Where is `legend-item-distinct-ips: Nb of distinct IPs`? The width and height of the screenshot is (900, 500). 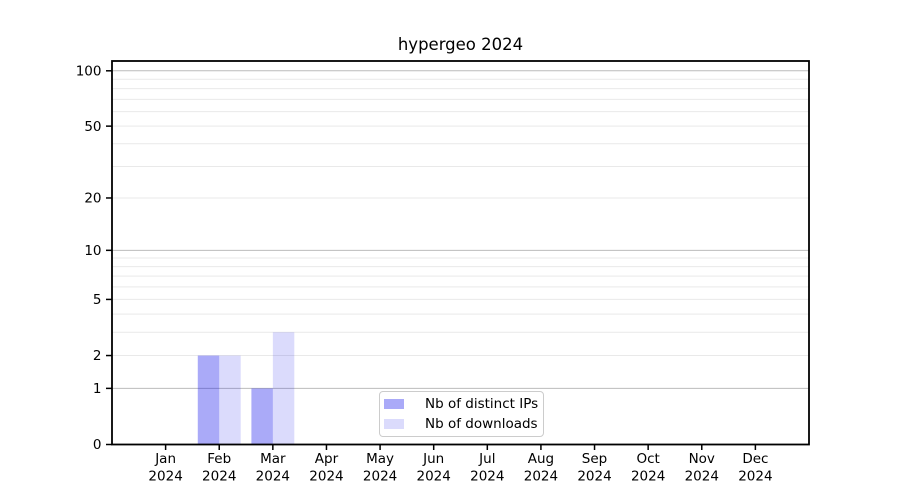 legend-item-distinct-ips: Nb of distinct IPs is located at coordinates (461, 404).